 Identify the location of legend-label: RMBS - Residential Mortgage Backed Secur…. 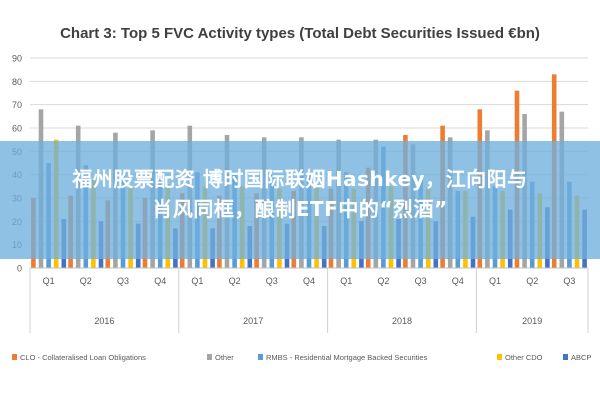
(347, 357).